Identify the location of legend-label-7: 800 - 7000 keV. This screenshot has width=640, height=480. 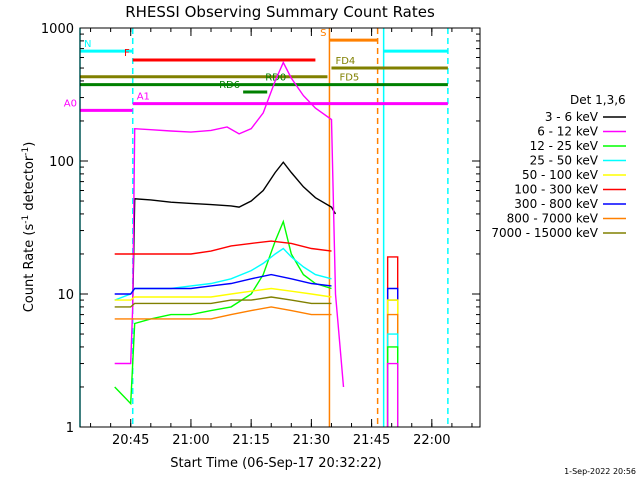
(553, 219).